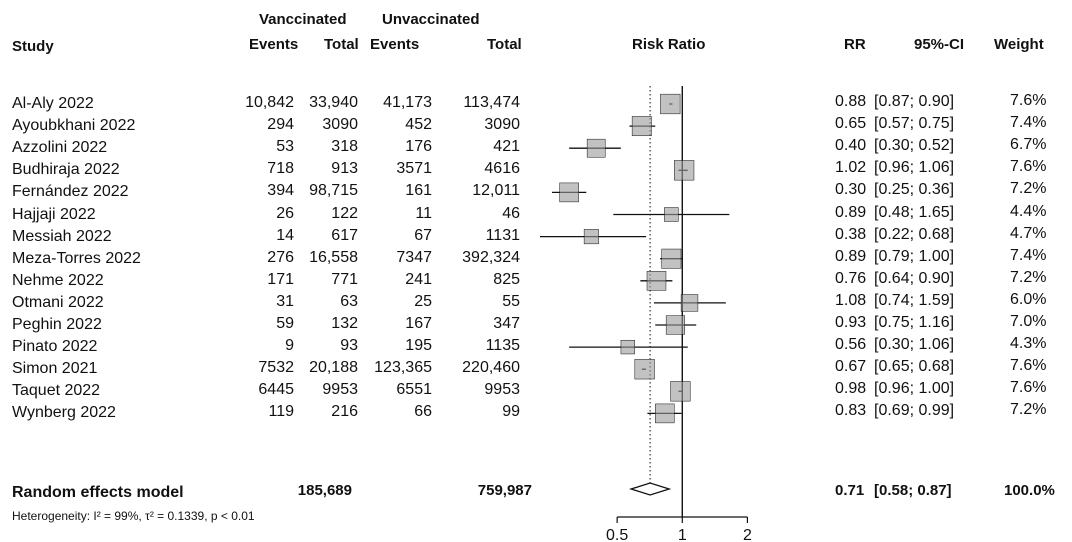  I want to click on study-name: Taquet 2022, so click(56, 391).